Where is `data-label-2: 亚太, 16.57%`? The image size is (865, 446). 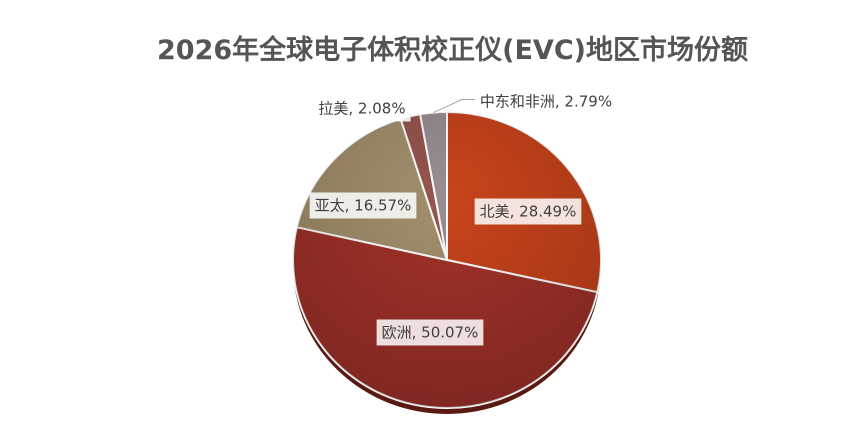 data-label-2: 亚太, 16.57% is located at coordinates (363, 205).